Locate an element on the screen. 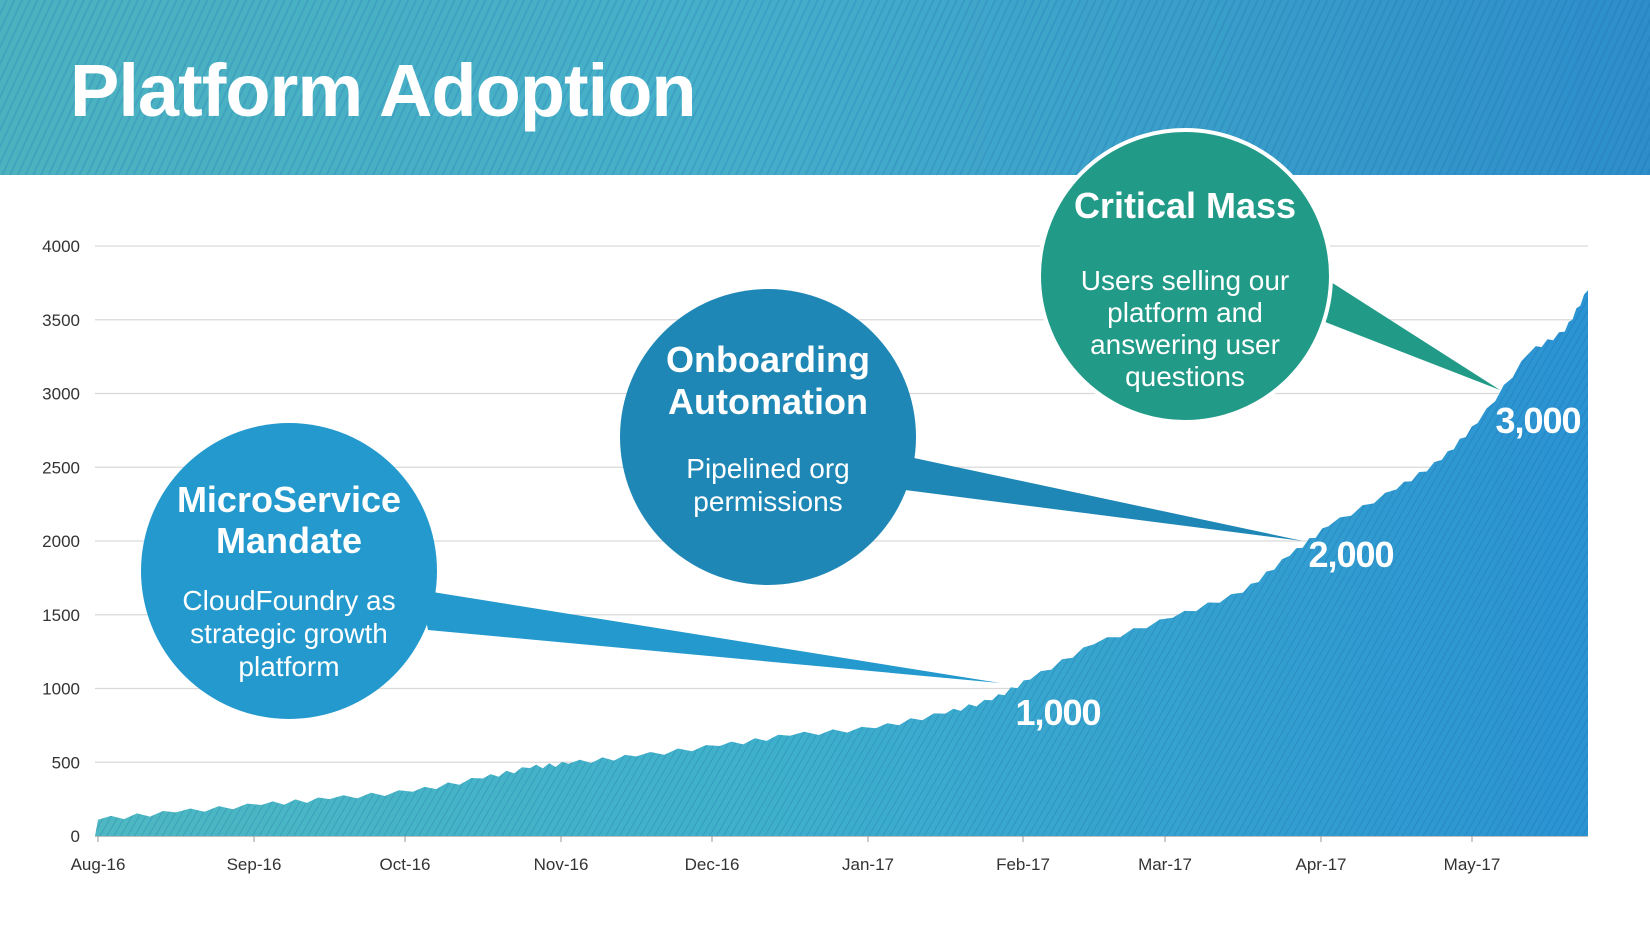 The width and height of the screenshot is (1650, 928). y-axis: 0 500 1000 1500 2000 2500 3000 3500 4000 is located at coordinates (61, 541).